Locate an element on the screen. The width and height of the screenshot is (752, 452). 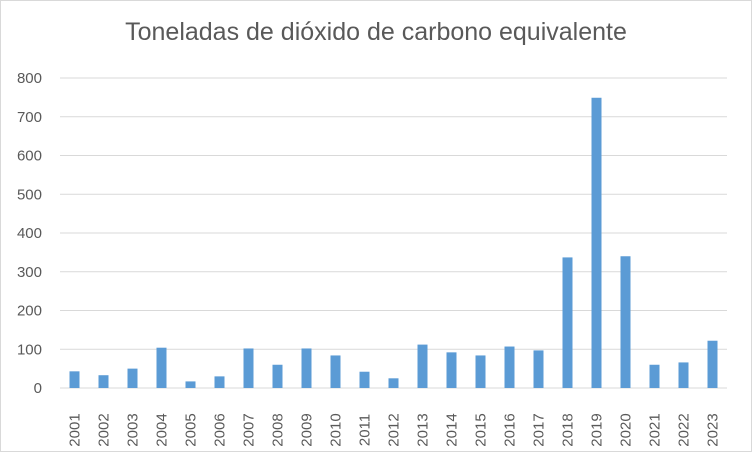
x-tick-label-2011: 2011 is located at coordinates (365, 430).